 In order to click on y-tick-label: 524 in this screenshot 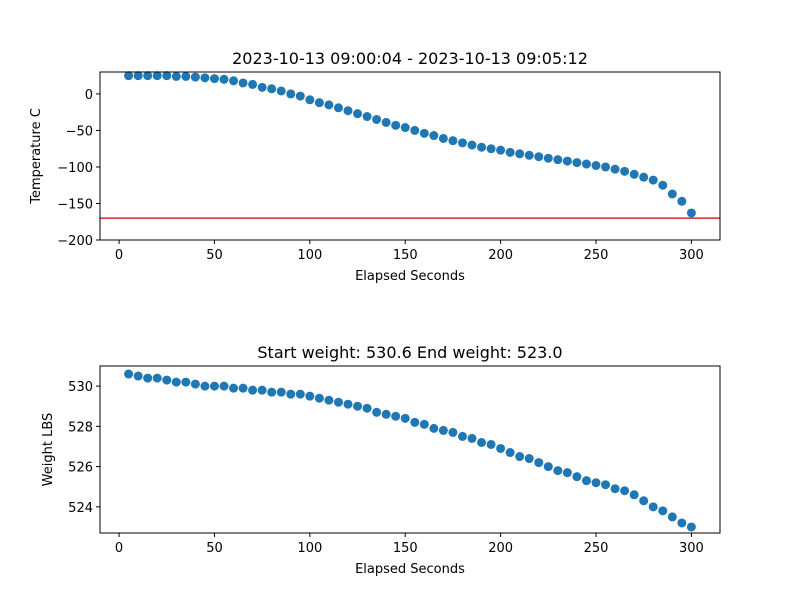, I will do `click(80, 508)`.